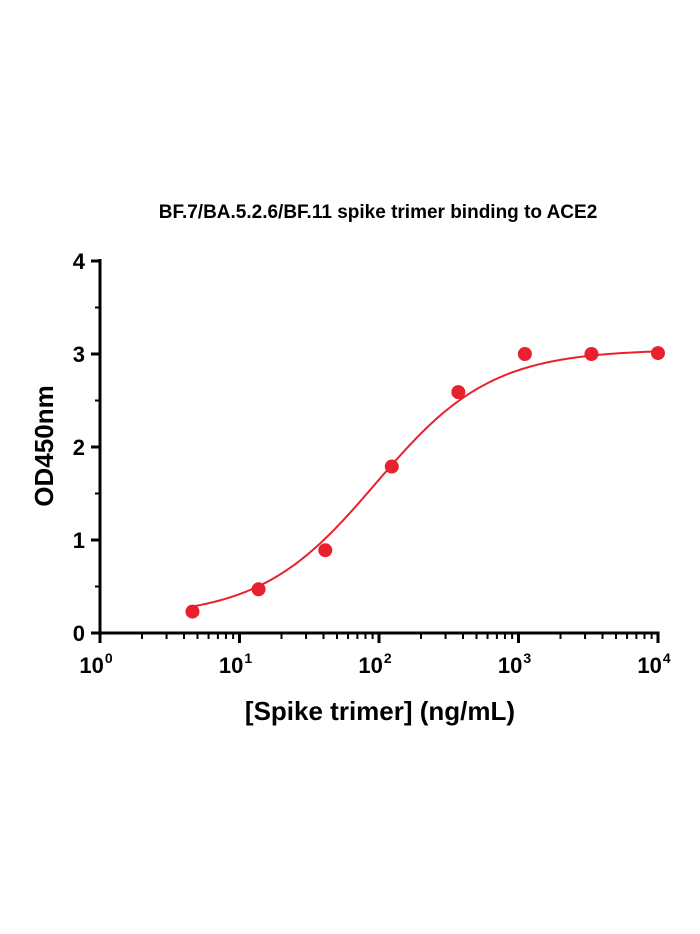 Image resolution: width=700 pixels, height=934 pixels. I want to click on x-tick-label: 10⁴, so click(653, 664).